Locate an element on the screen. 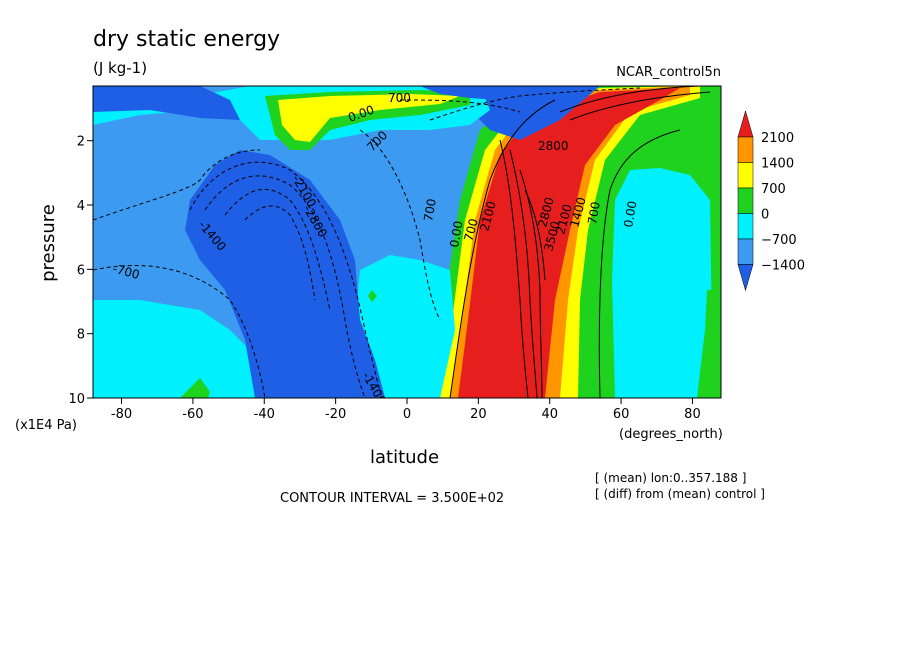  x-tick-label: 0 is located at coordinates (407, 414).